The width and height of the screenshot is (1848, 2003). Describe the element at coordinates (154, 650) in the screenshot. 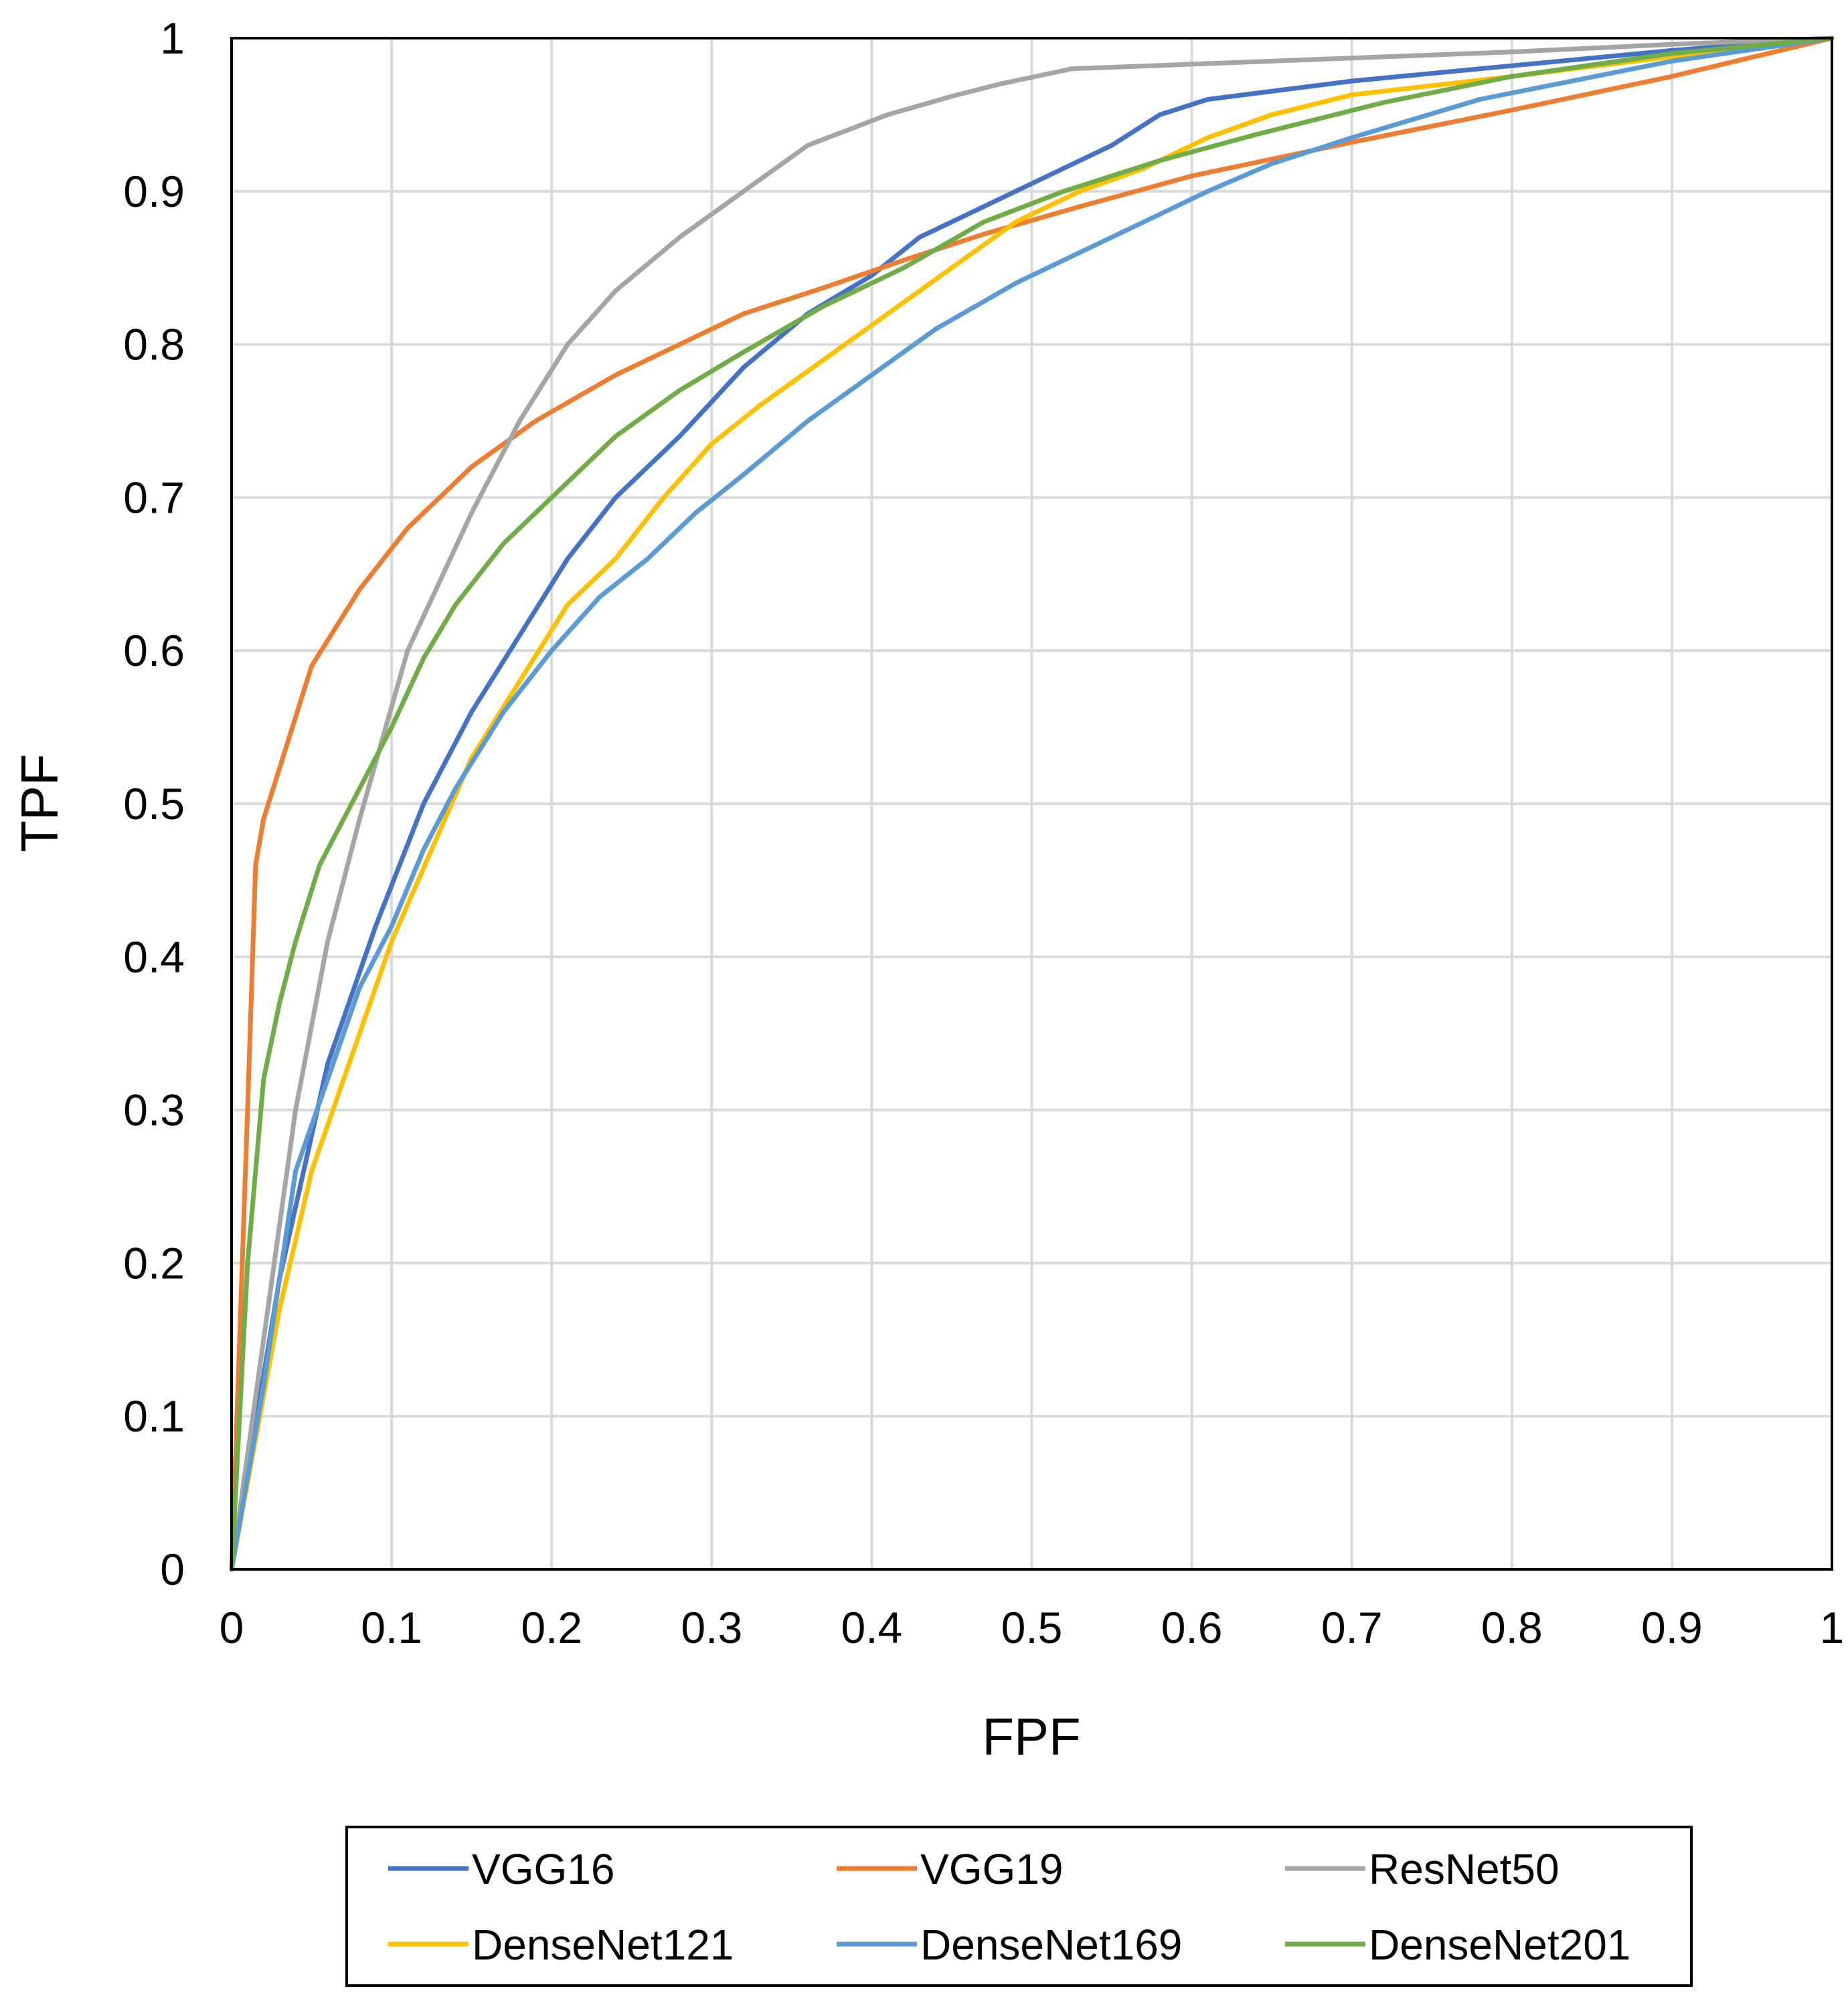

I see `y-tick-label: 0.6` at that location.